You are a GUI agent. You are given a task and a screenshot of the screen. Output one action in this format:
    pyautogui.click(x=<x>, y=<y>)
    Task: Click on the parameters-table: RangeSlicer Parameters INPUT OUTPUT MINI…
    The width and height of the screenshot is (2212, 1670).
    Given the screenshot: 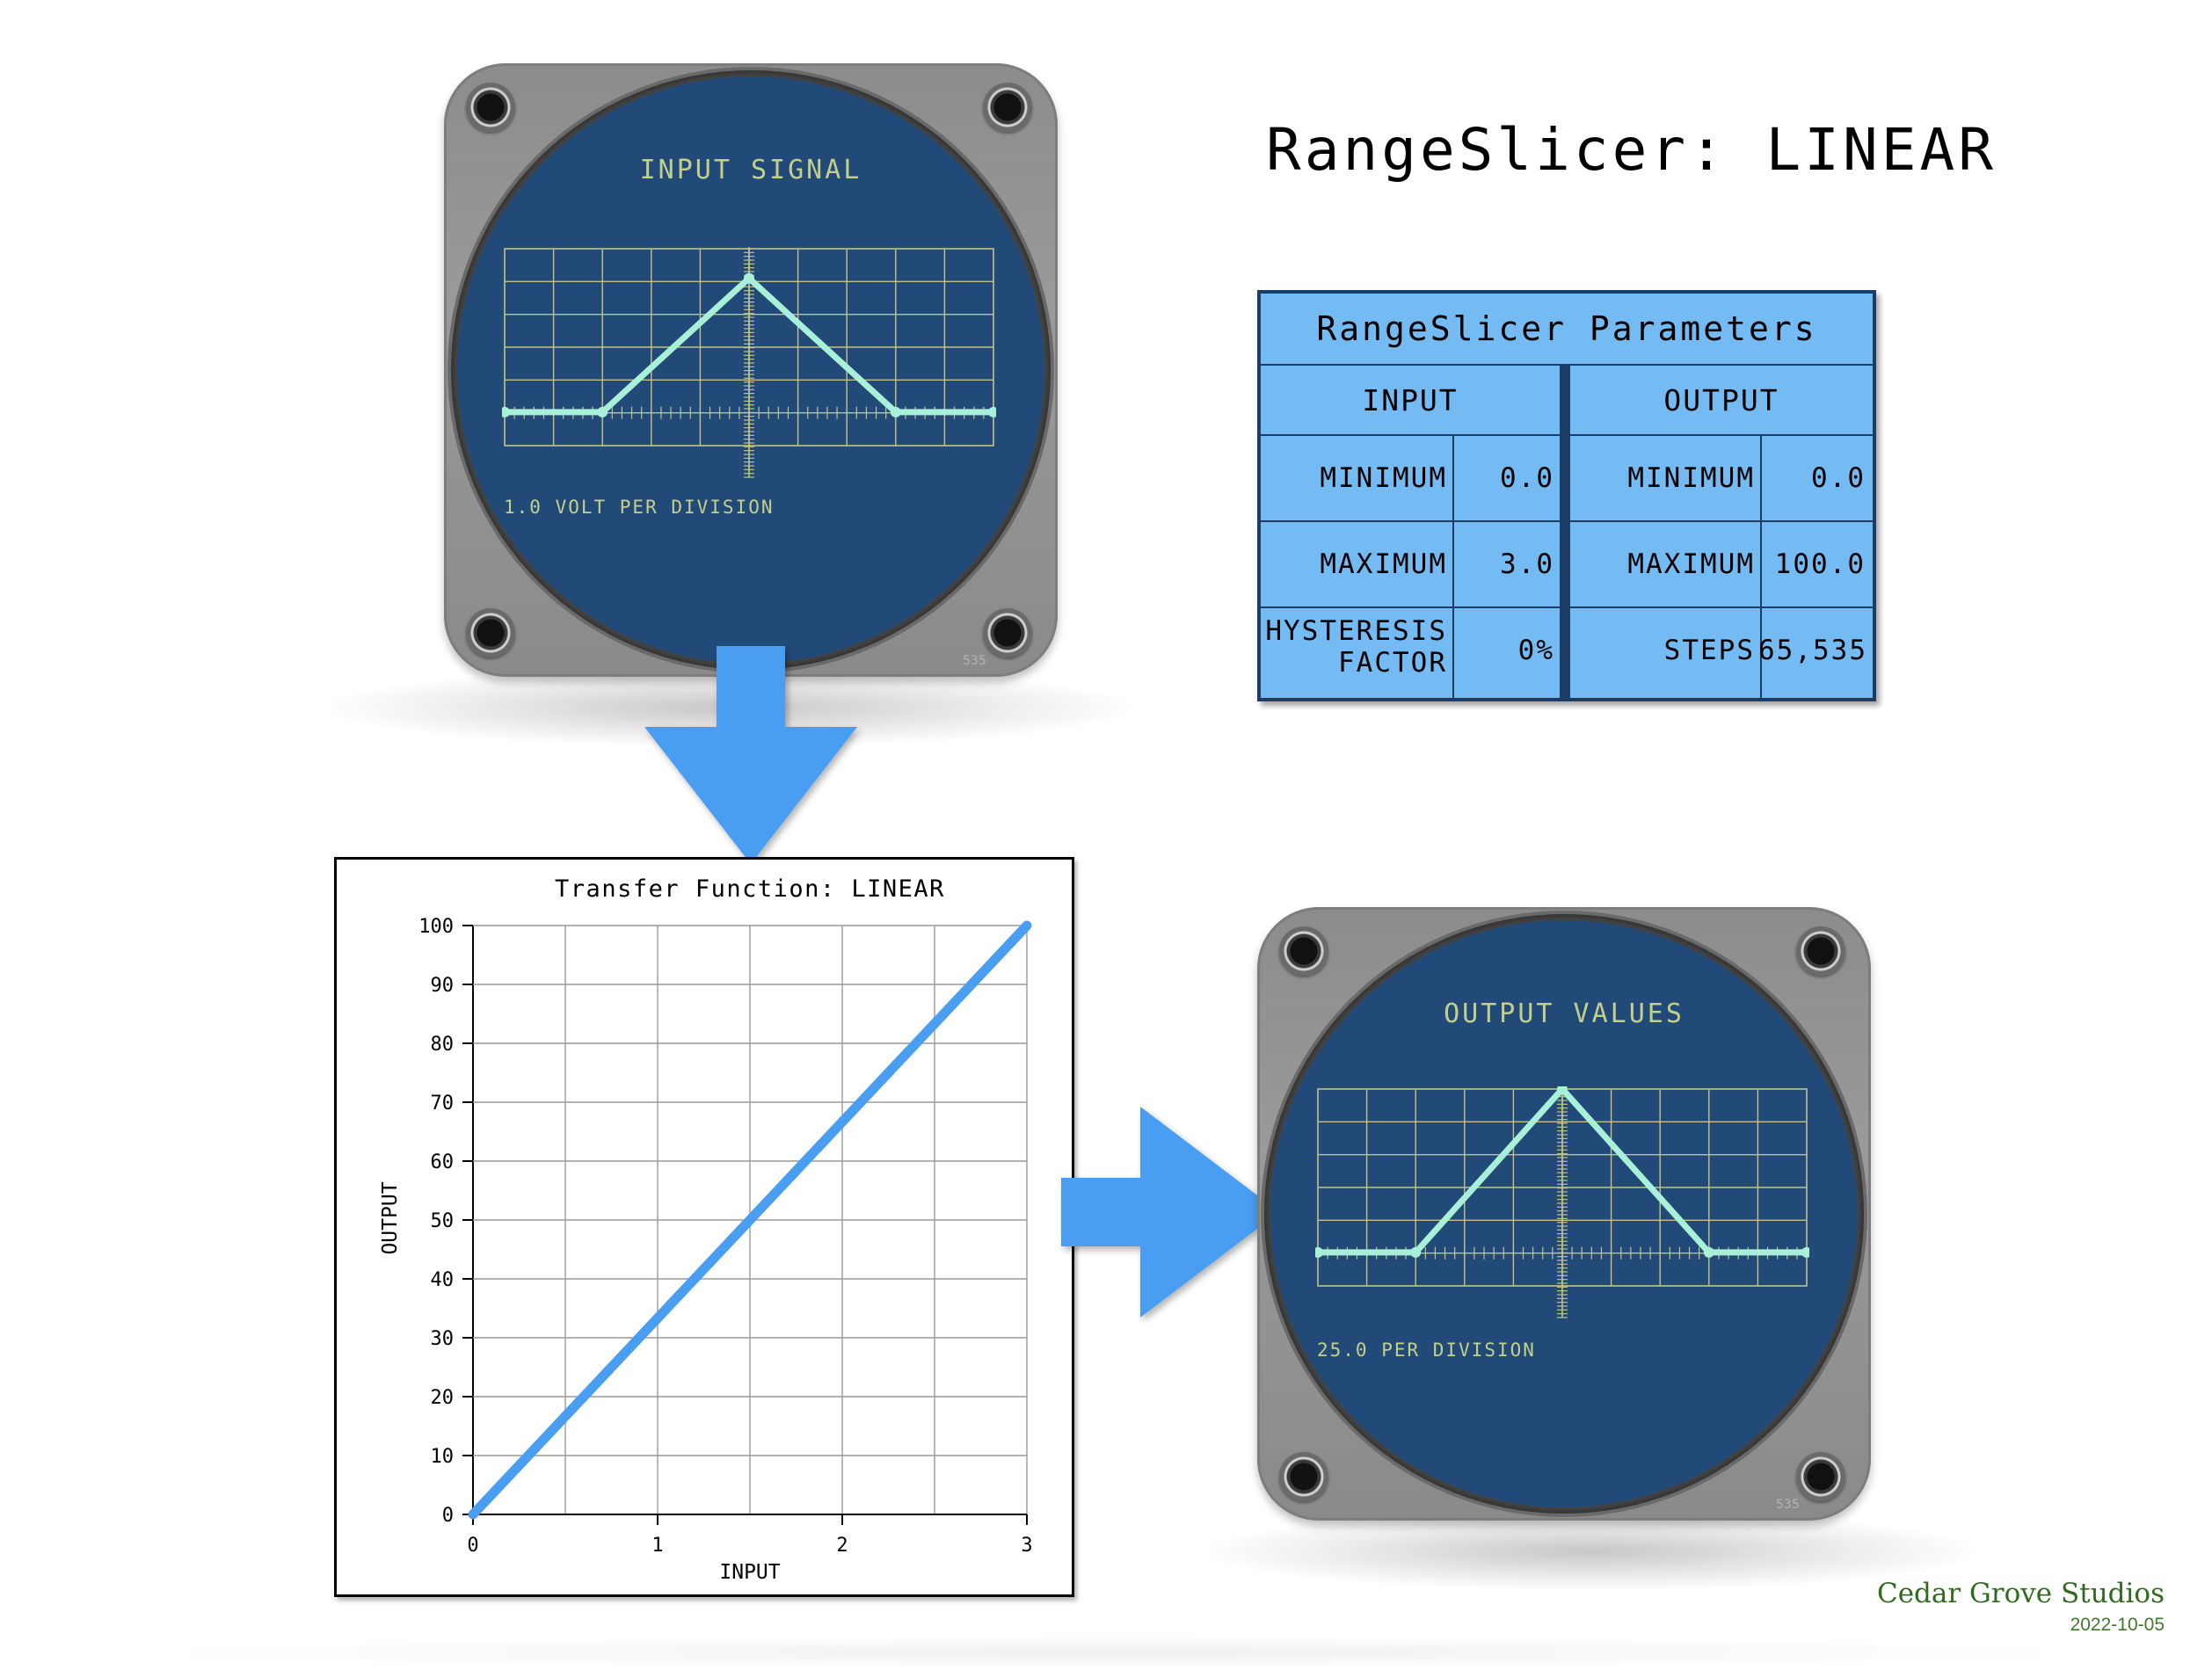 What is the action you would take?
    pyautogui.click(x=1566, y=495)
    